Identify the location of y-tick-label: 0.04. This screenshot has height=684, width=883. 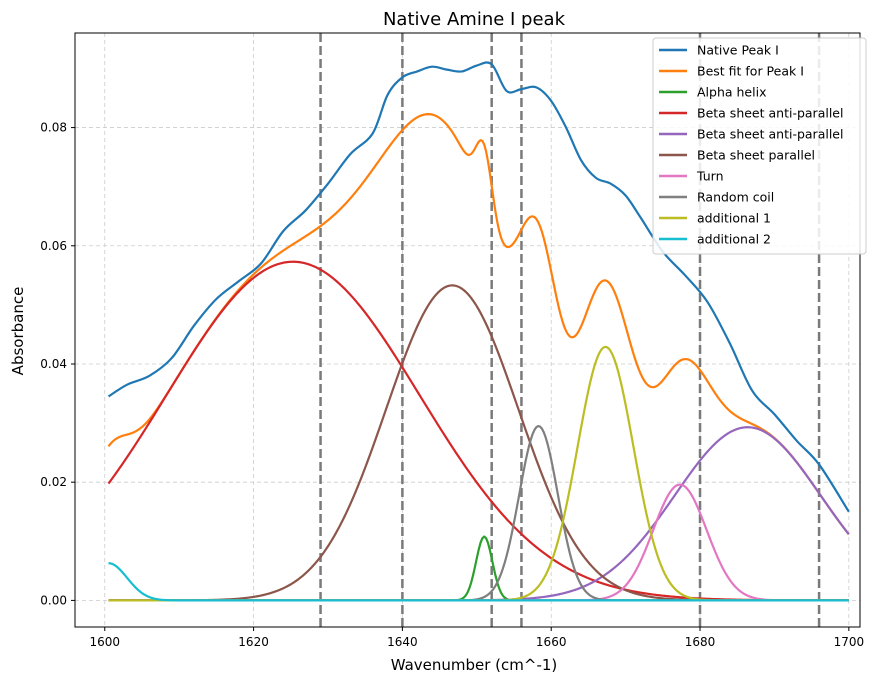
(53, 364).